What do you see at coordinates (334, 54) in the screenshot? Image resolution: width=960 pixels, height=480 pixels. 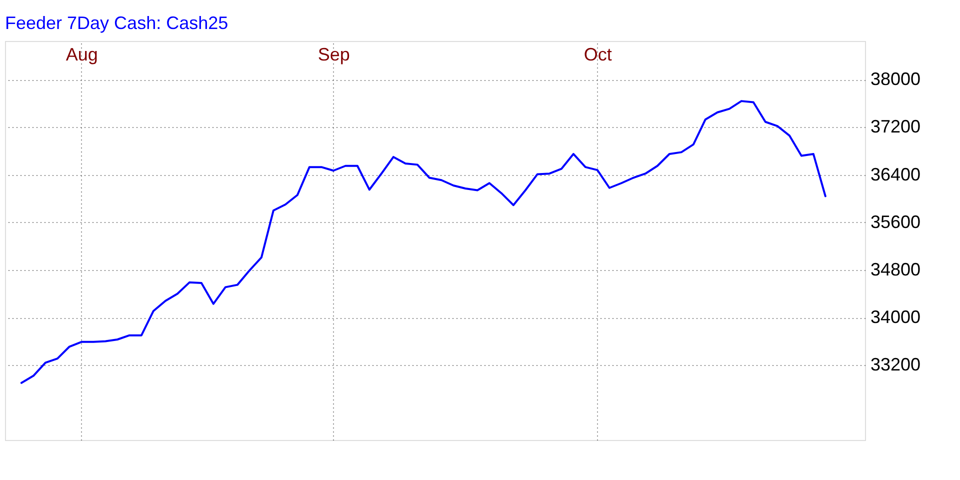 I see `x-tick-label: Sep` at bounding box center [334, 54].